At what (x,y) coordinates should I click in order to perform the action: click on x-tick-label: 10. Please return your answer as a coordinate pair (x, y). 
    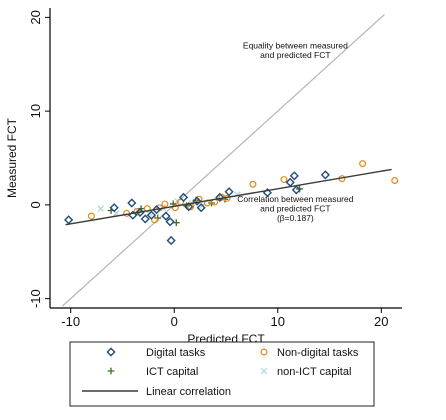
    Looking at the image, I should click on (278, 321).